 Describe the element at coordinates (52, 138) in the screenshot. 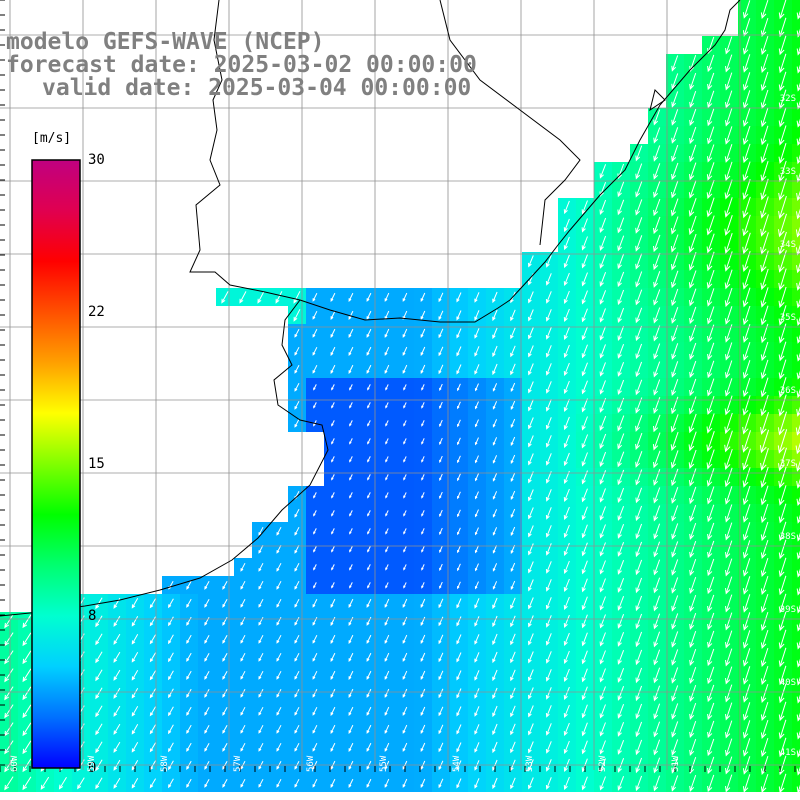

I see `colorbar-unit: [m/s]` at that location.